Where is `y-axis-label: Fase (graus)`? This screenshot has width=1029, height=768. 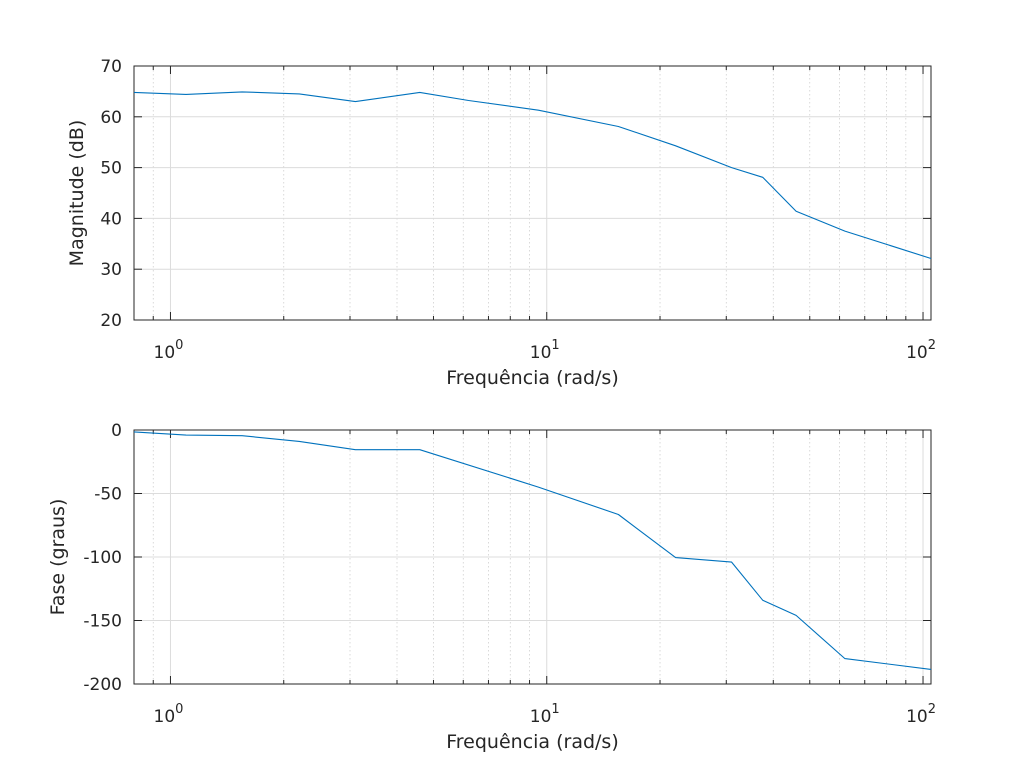 y-axis-label: Fase (graus) is located at coordinates (58, 557).